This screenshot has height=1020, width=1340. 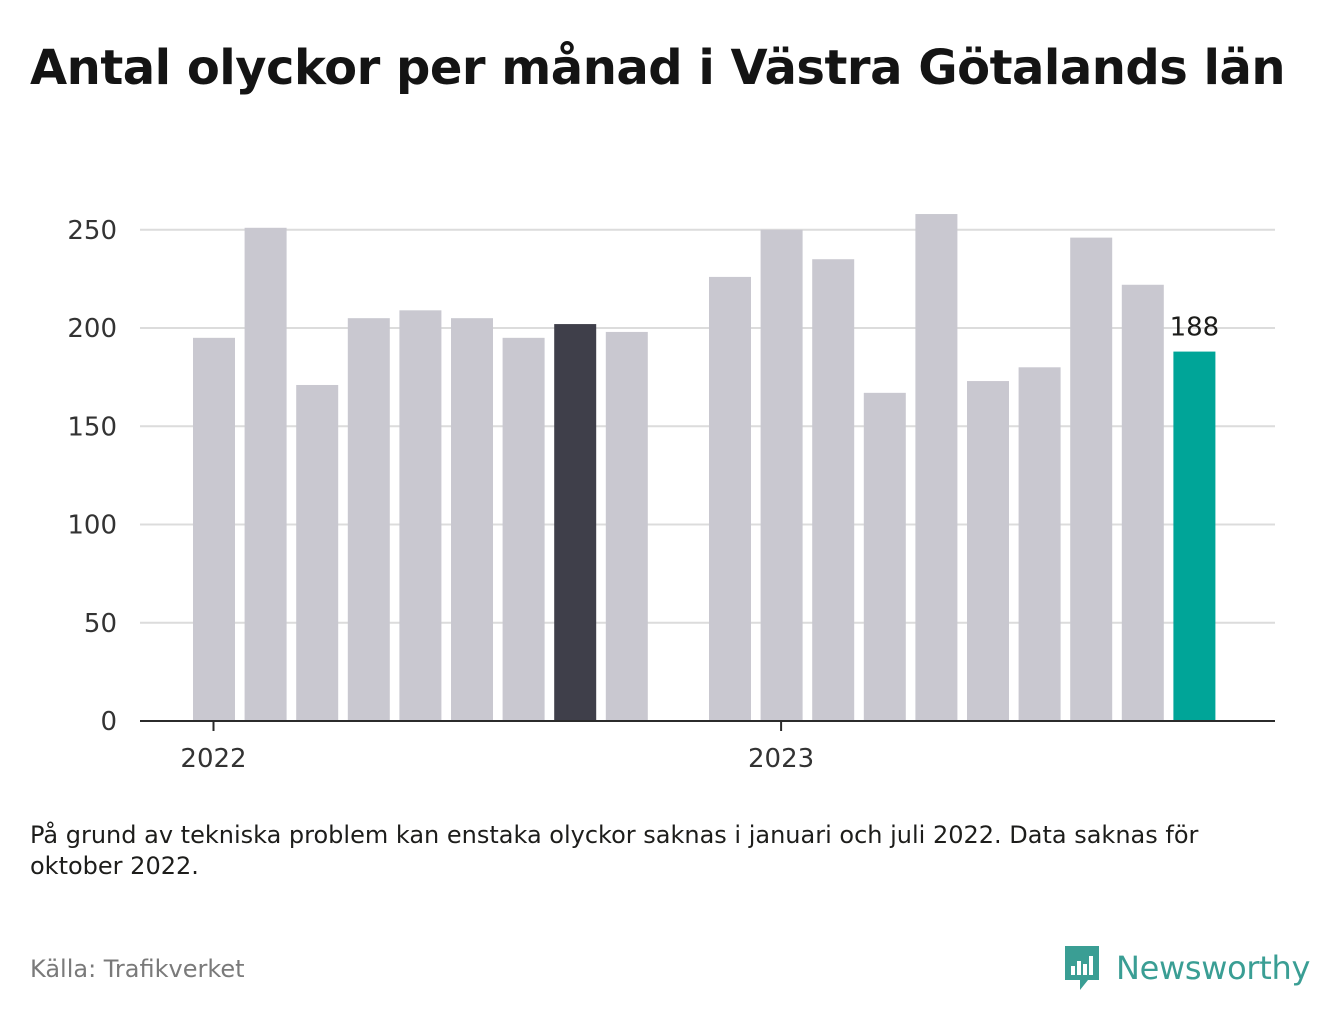 What do you see at coordinates (92, 329) in the screenshot?
I see `y-tick-label: 200` at bounding box center [92, 329].